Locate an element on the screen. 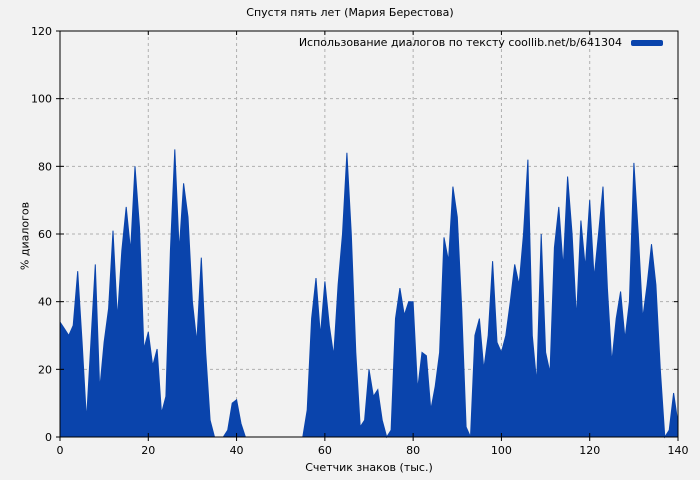  chart-title: Спустя пять лет (Мария Берестова) is located at coordinates (350, 12).